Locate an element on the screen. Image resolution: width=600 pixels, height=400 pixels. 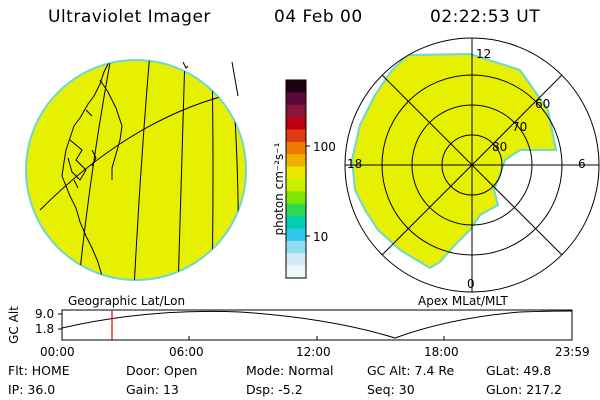
timeline-xtick-0000: 00:00 is located at coordinates (57, 352).